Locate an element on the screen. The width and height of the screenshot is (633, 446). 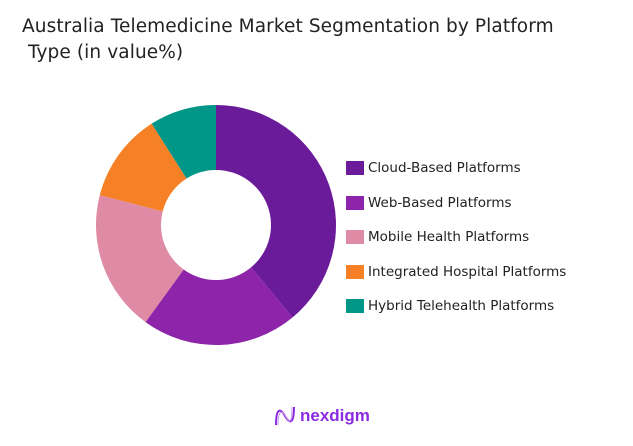
legend-item: Cloud-Based Platforms is located at coordinates (456, 168).